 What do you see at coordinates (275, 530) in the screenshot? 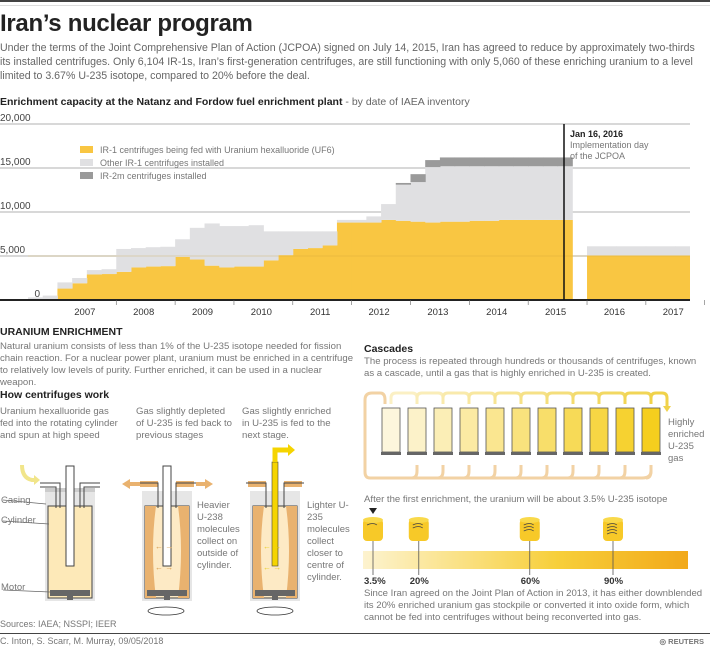
I see `centrifuge-3: ← → ← →` at bounding box center [275, 530].